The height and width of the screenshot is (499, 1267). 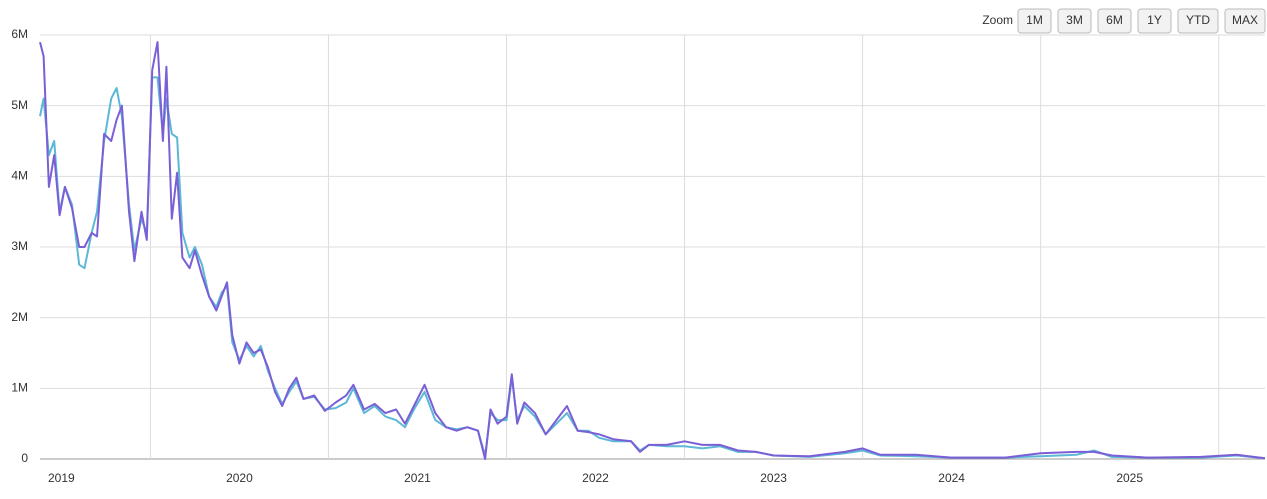 What do you see at coordinates (1129, 478) in the screenshot?
I see `x-tick-label: 2025` at bounding box center [1129, 478].